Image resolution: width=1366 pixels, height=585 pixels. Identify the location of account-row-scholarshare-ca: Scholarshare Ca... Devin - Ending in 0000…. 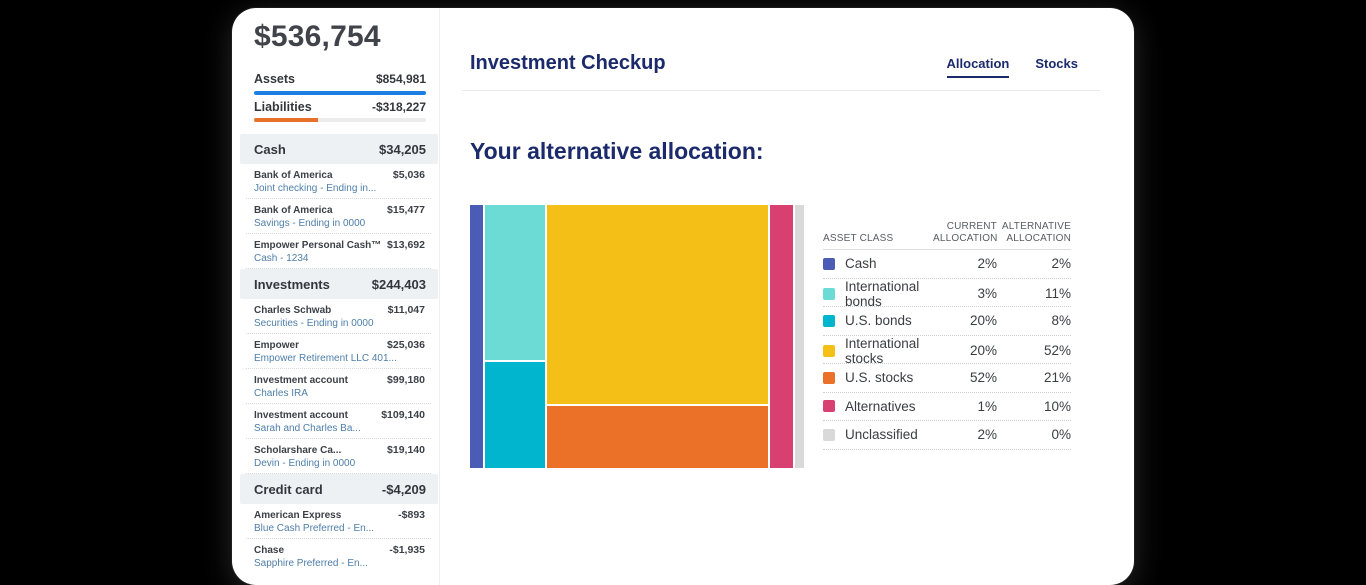
(335, 456).